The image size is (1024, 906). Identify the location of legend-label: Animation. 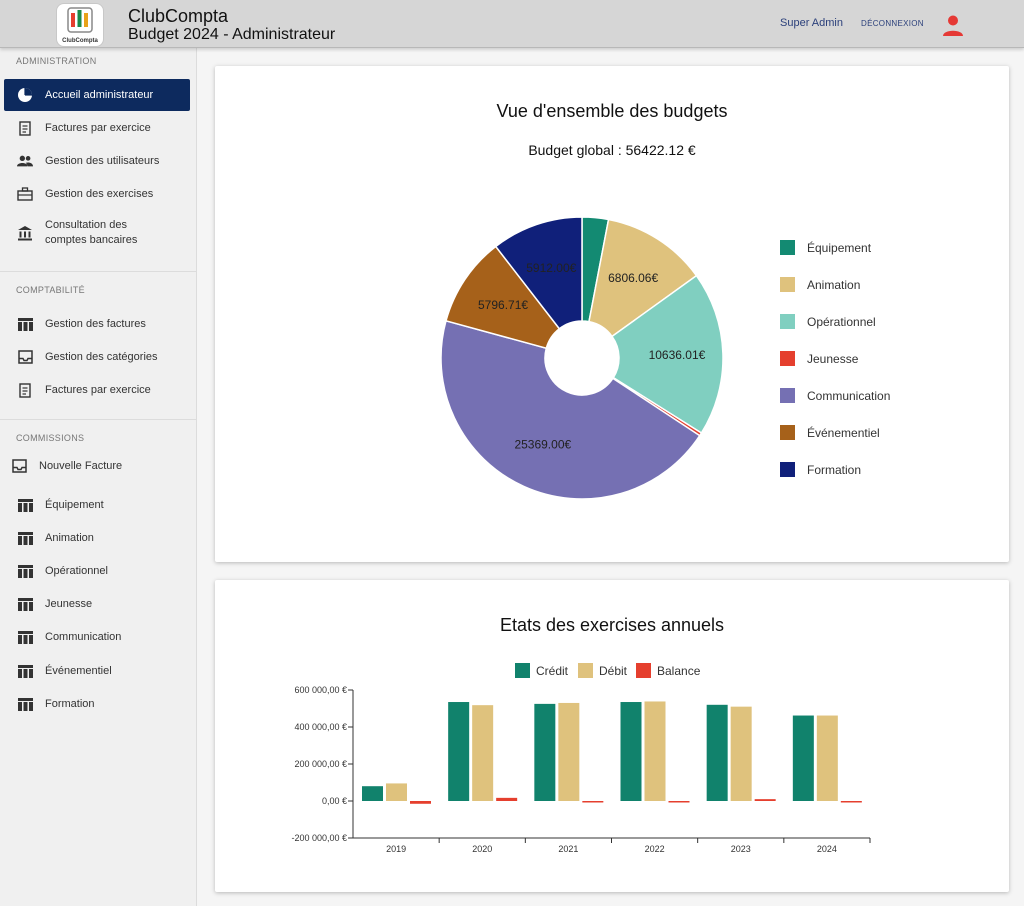
(834, 284).